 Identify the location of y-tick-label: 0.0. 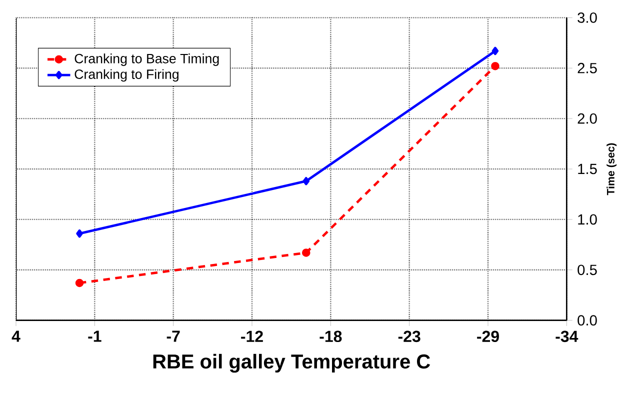
(587, 320).